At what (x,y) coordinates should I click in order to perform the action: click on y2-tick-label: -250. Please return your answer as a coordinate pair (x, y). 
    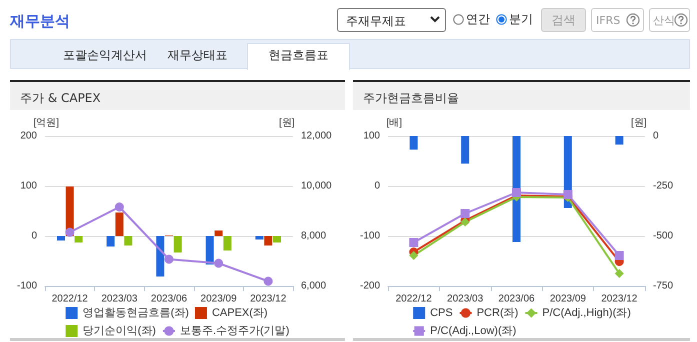
    Looking at the image, I should click on (663, 186).